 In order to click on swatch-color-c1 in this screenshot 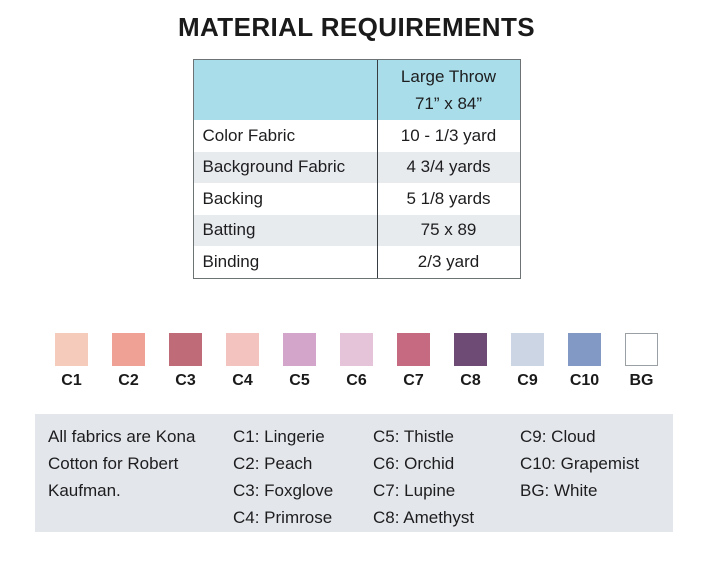, I will do `click(71, 349)`.